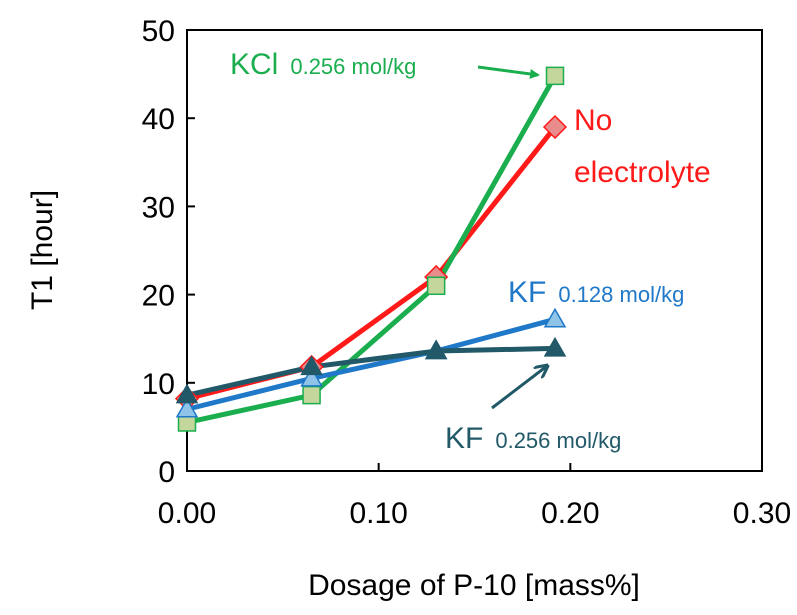  What do you see at coordinates (508, 72) in the screenshot?
I see `annotation-kcl-arrow` at bounding box center [508, 72].